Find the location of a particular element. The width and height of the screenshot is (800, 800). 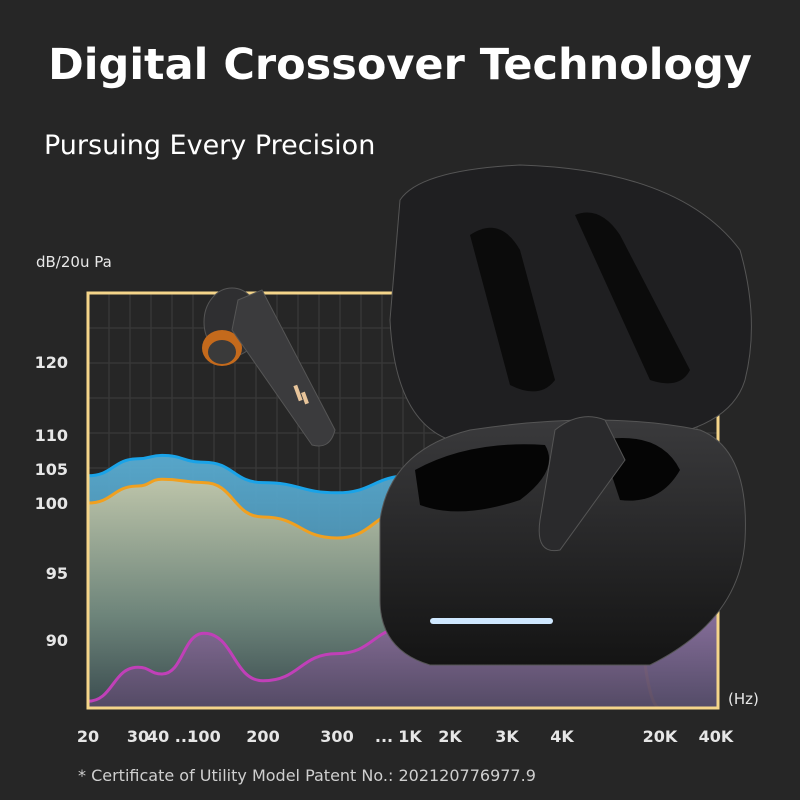

x-tick-label: 300 is located at coordinates (336, 736).